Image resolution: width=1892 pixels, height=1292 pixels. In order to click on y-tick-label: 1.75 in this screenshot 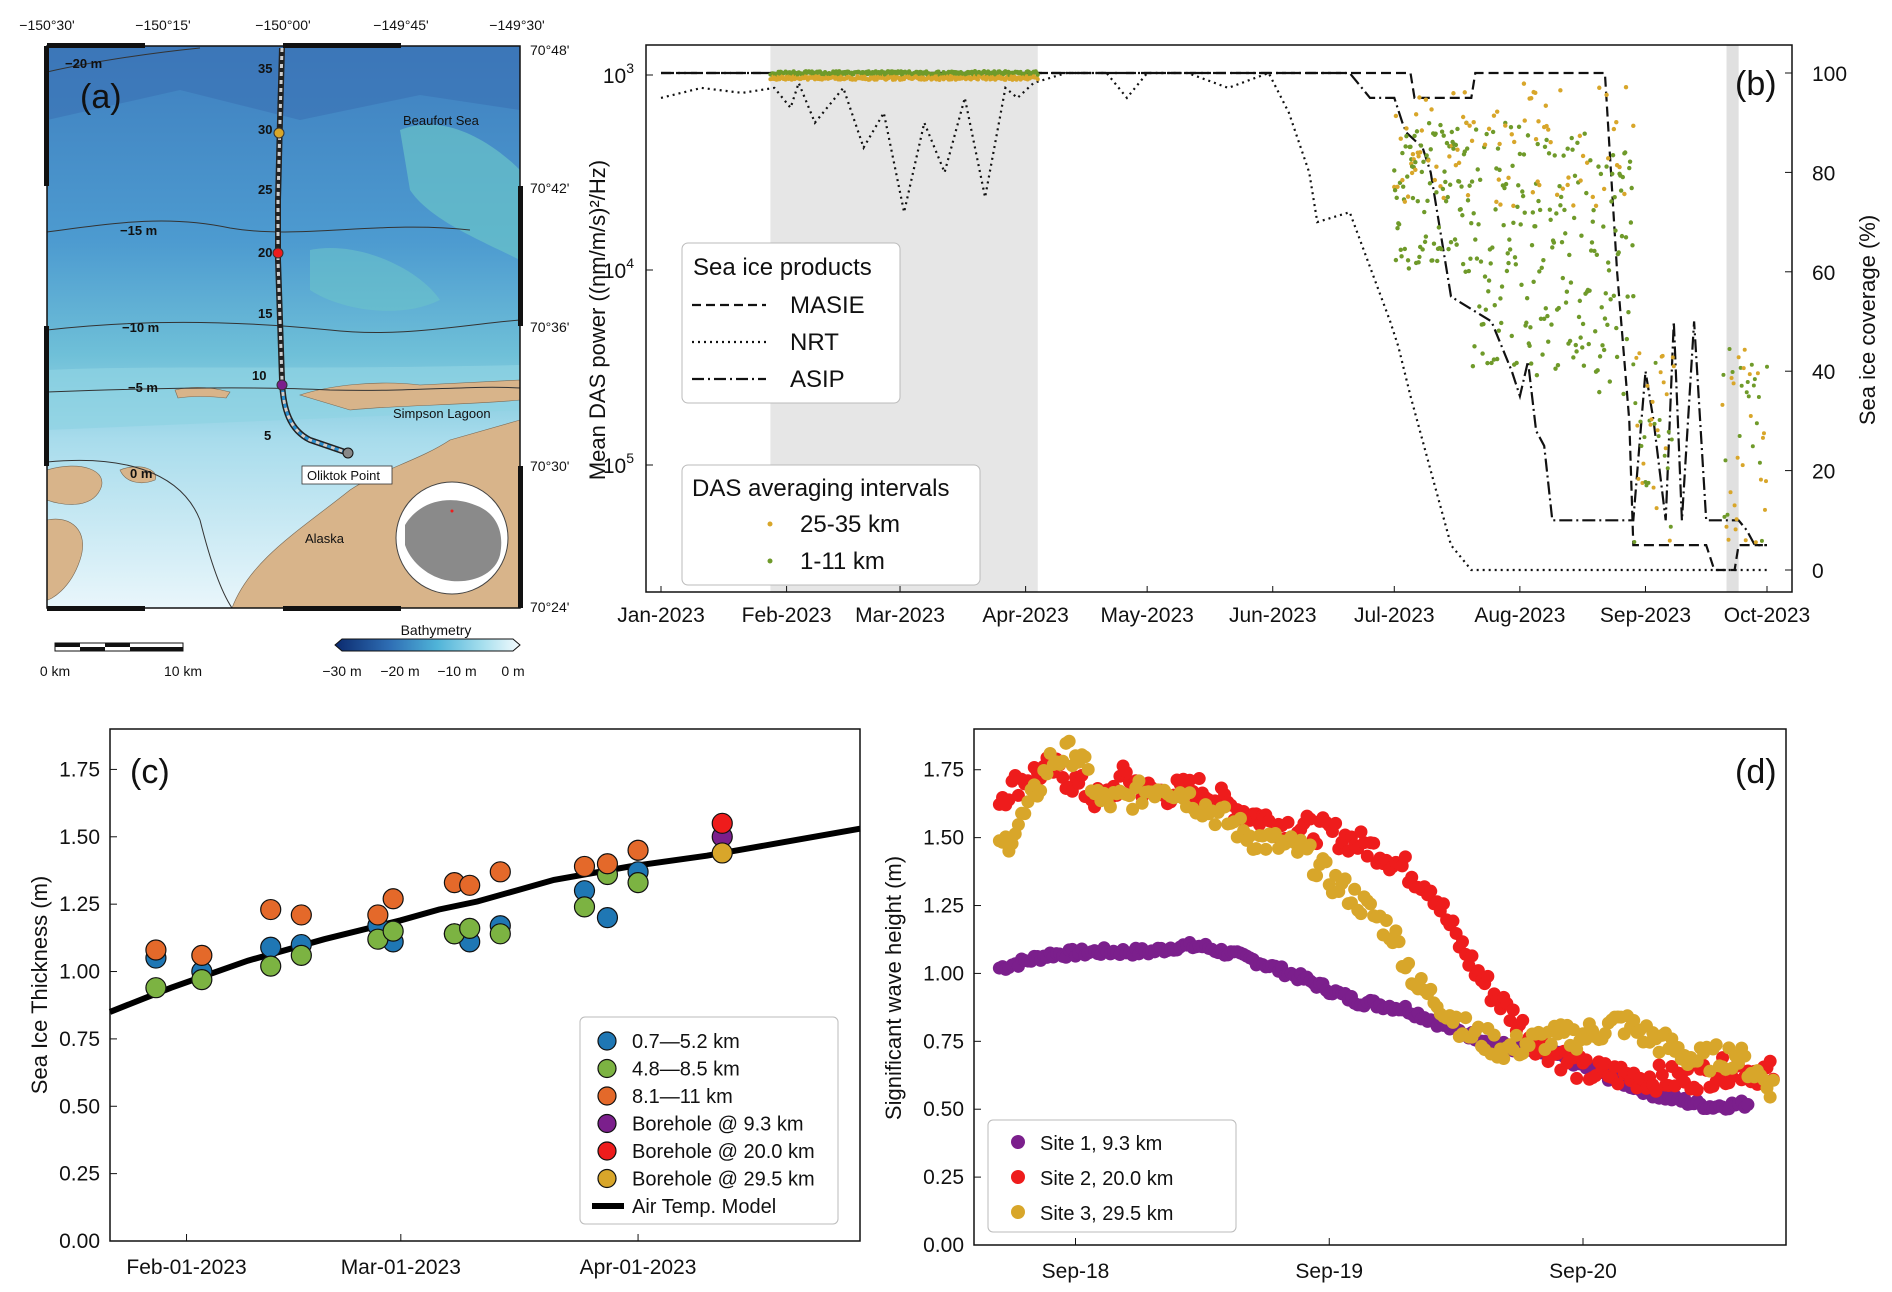, I will do `click(943, 770)`.